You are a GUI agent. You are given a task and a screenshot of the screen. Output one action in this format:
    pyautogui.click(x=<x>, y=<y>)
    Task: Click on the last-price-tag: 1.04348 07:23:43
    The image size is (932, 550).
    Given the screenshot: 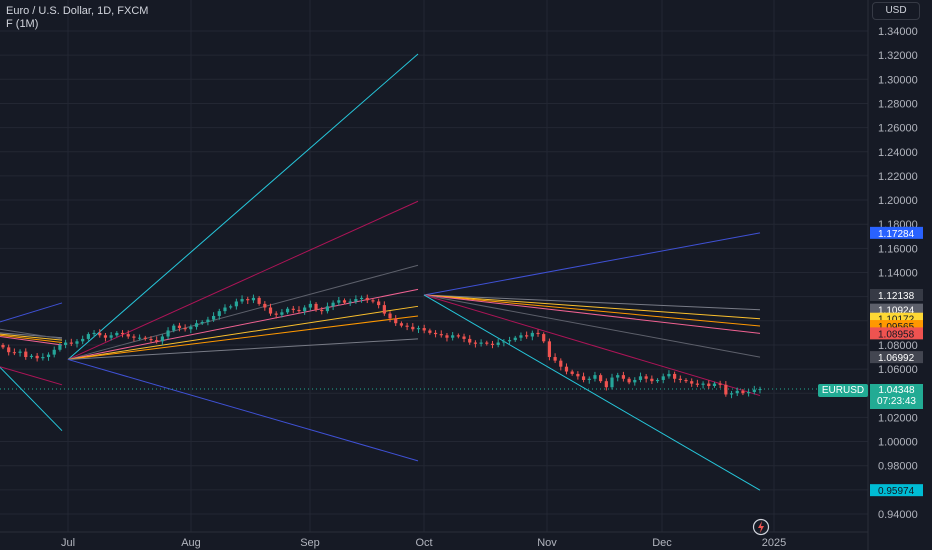 What is the action you would take?
    pyautogui.click(x=896, y=396)
    